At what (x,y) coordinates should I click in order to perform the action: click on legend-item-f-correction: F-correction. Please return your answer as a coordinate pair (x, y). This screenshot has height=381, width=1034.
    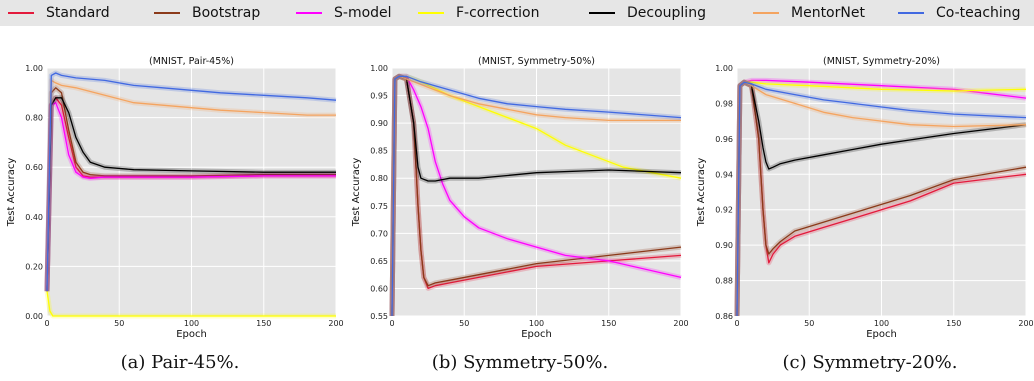
    Looking at the image, I should click on (478, 13).